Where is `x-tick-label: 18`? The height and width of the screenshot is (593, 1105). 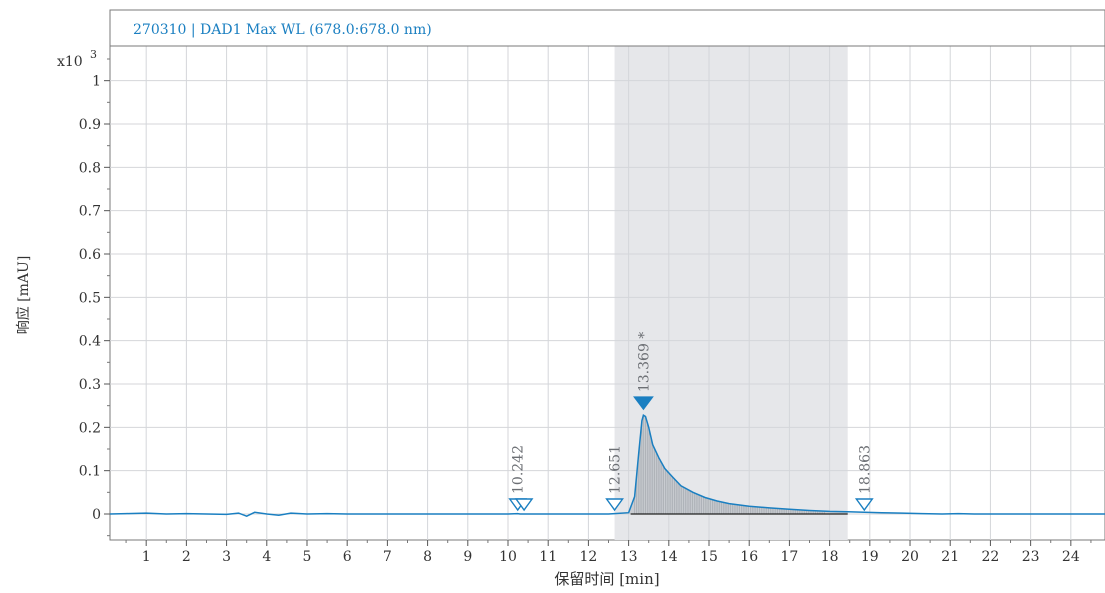
x-tick-label: 18 is located at coordinates (830, 557).